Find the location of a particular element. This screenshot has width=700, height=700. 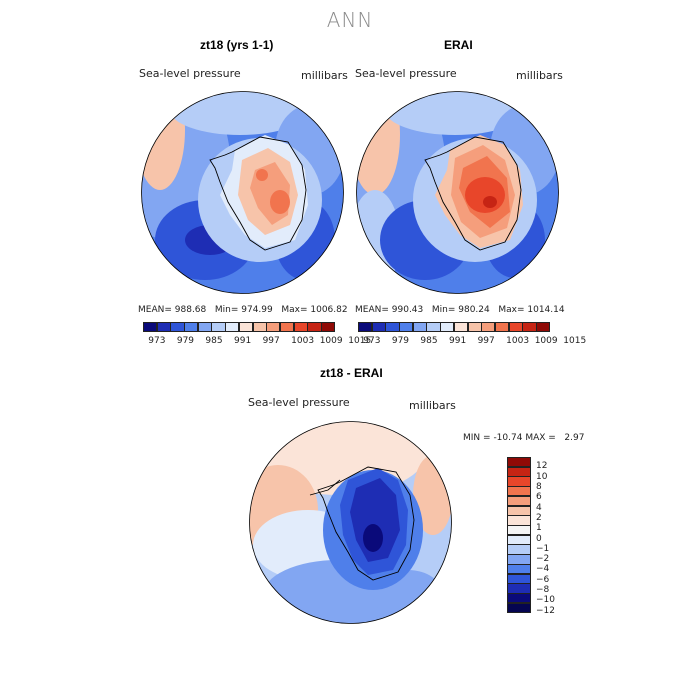

panel-2-title: ERAI is located at coordinates (458, 45).